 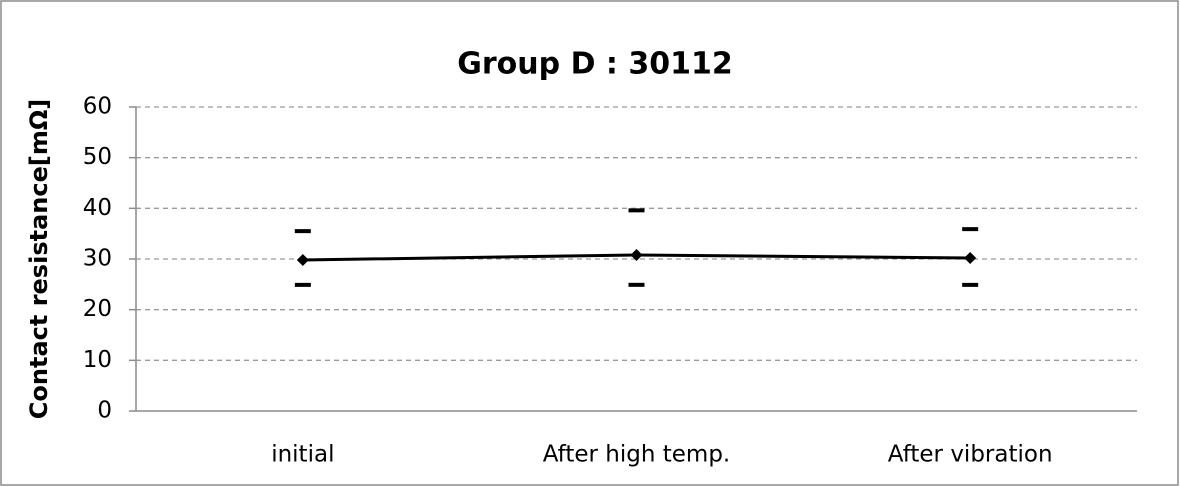 I want to click on y-tick-label: 20, so click(x=97, y=309).